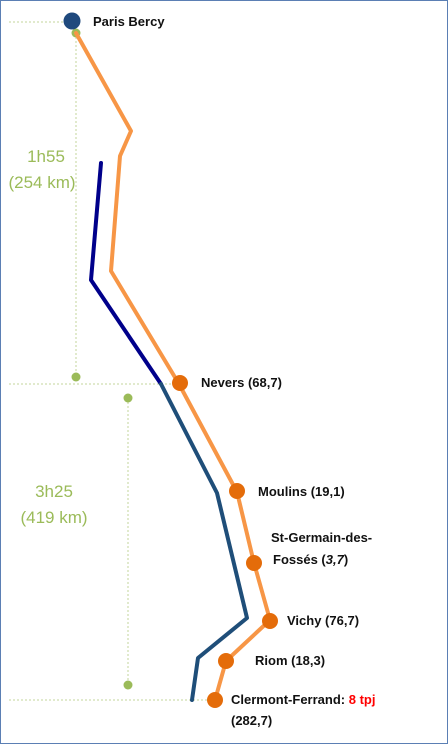  I want to click on station-dot-st-germain, so click(254, 563).